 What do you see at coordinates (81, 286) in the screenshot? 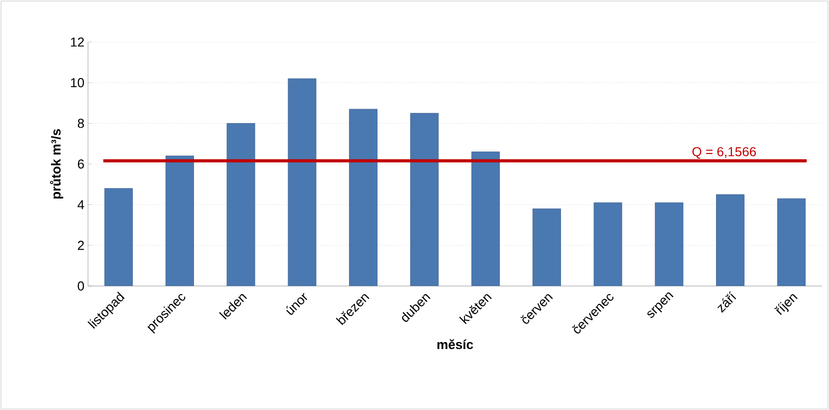
I see `y-tick-label: 0` at bounding box center [81, 286].